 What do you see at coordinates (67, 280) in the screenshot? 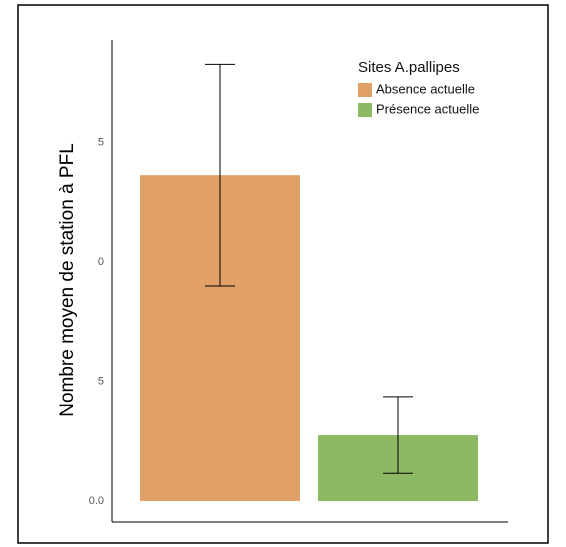
I see `y-axis-label: Nombre moyen de station à PFL` at bounding box center [67, 280].